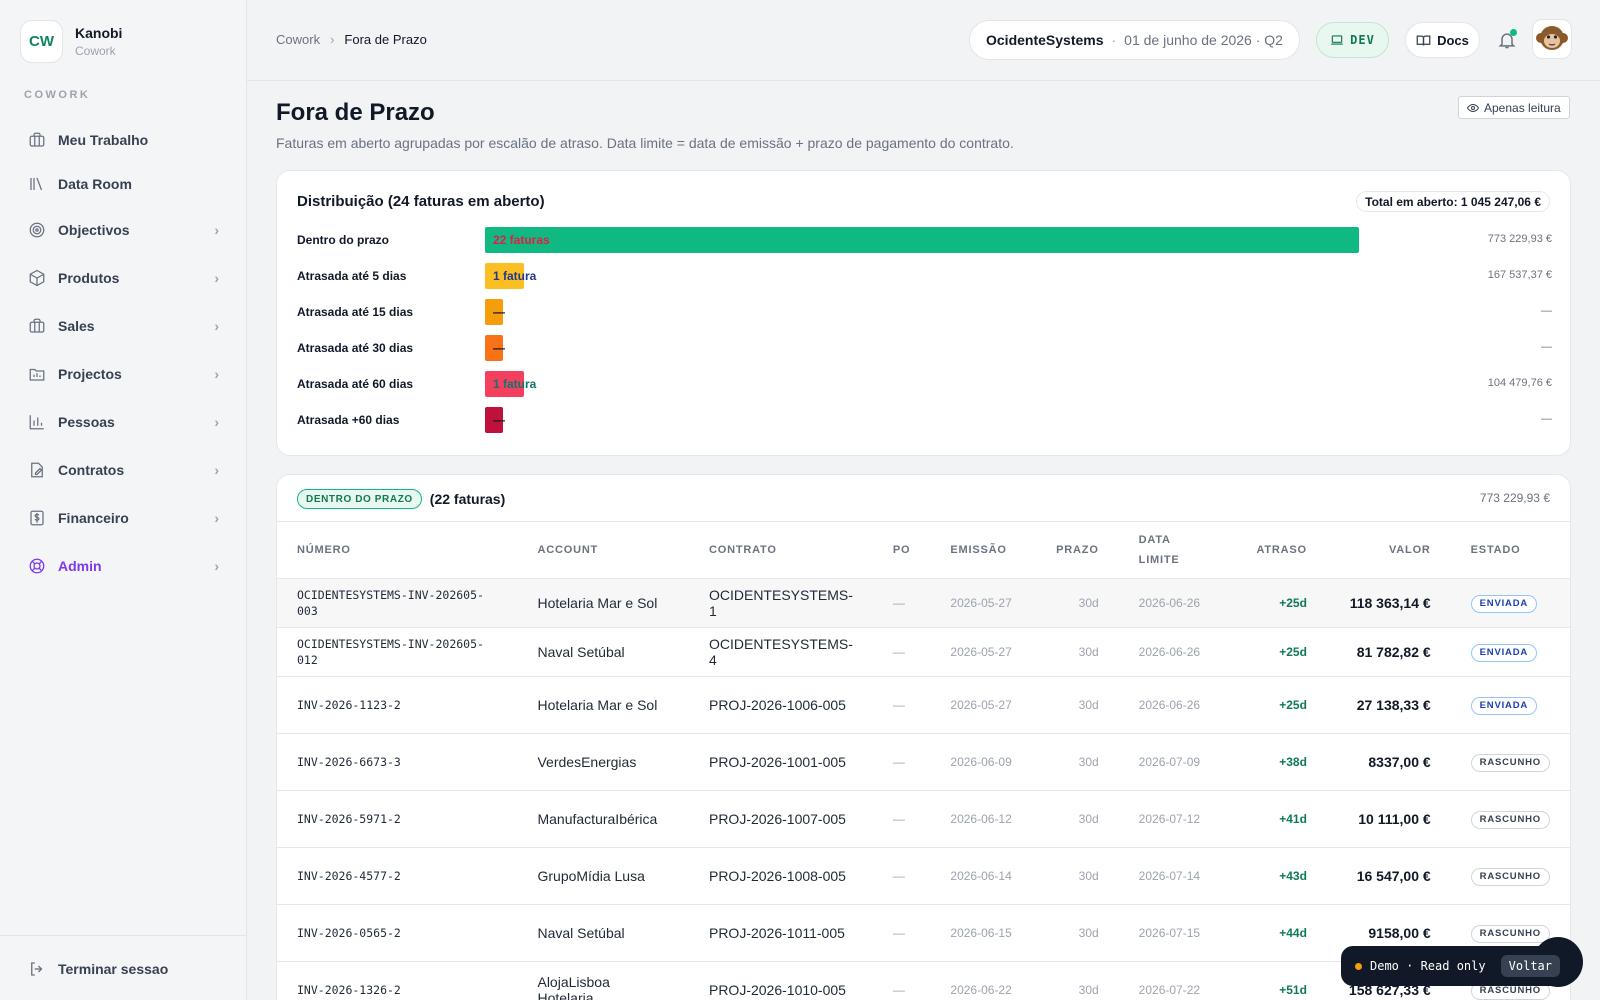 Image resolution: width=1600 pixels, height=1000 pixels. Describe the element at coordinates (924, 312) in the screenshot. I see `distribution-row: Atrasada até 15 dias — —` at that location.